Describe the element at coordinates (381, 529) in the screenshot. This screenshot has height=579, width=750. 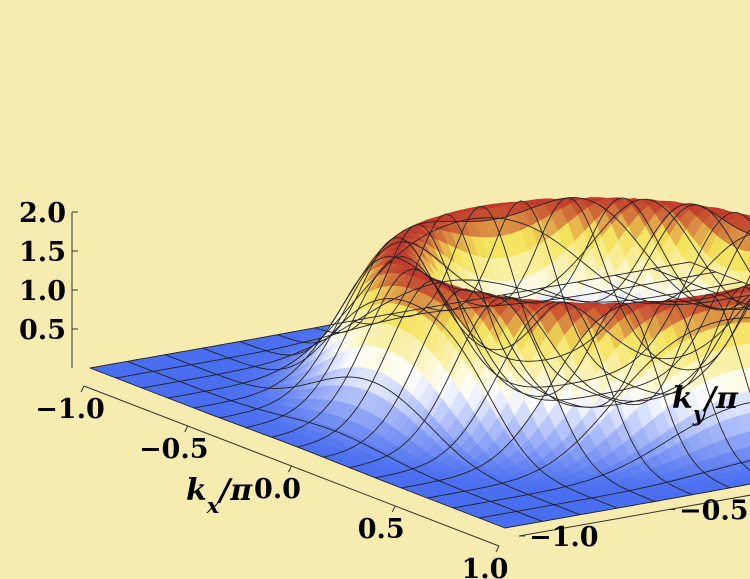
I see `x-tick-label: 0.5` at that location.